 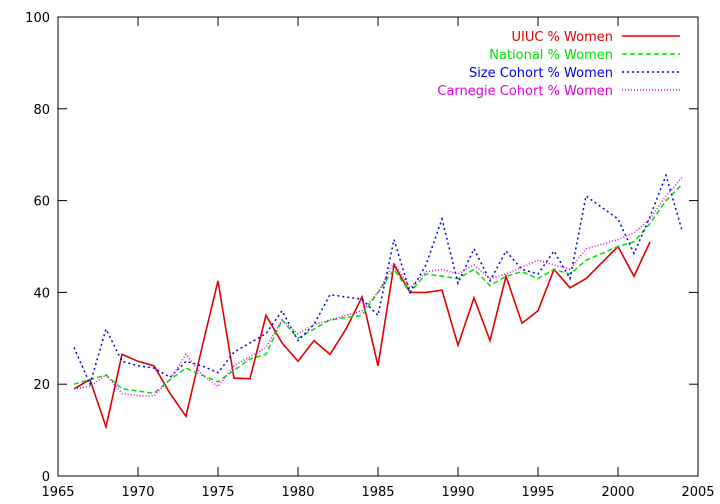 What do you see at coordinates (617, 492) in the screenshot?
I see `x-tick-label: 2000` at bounding box center [617, 492].